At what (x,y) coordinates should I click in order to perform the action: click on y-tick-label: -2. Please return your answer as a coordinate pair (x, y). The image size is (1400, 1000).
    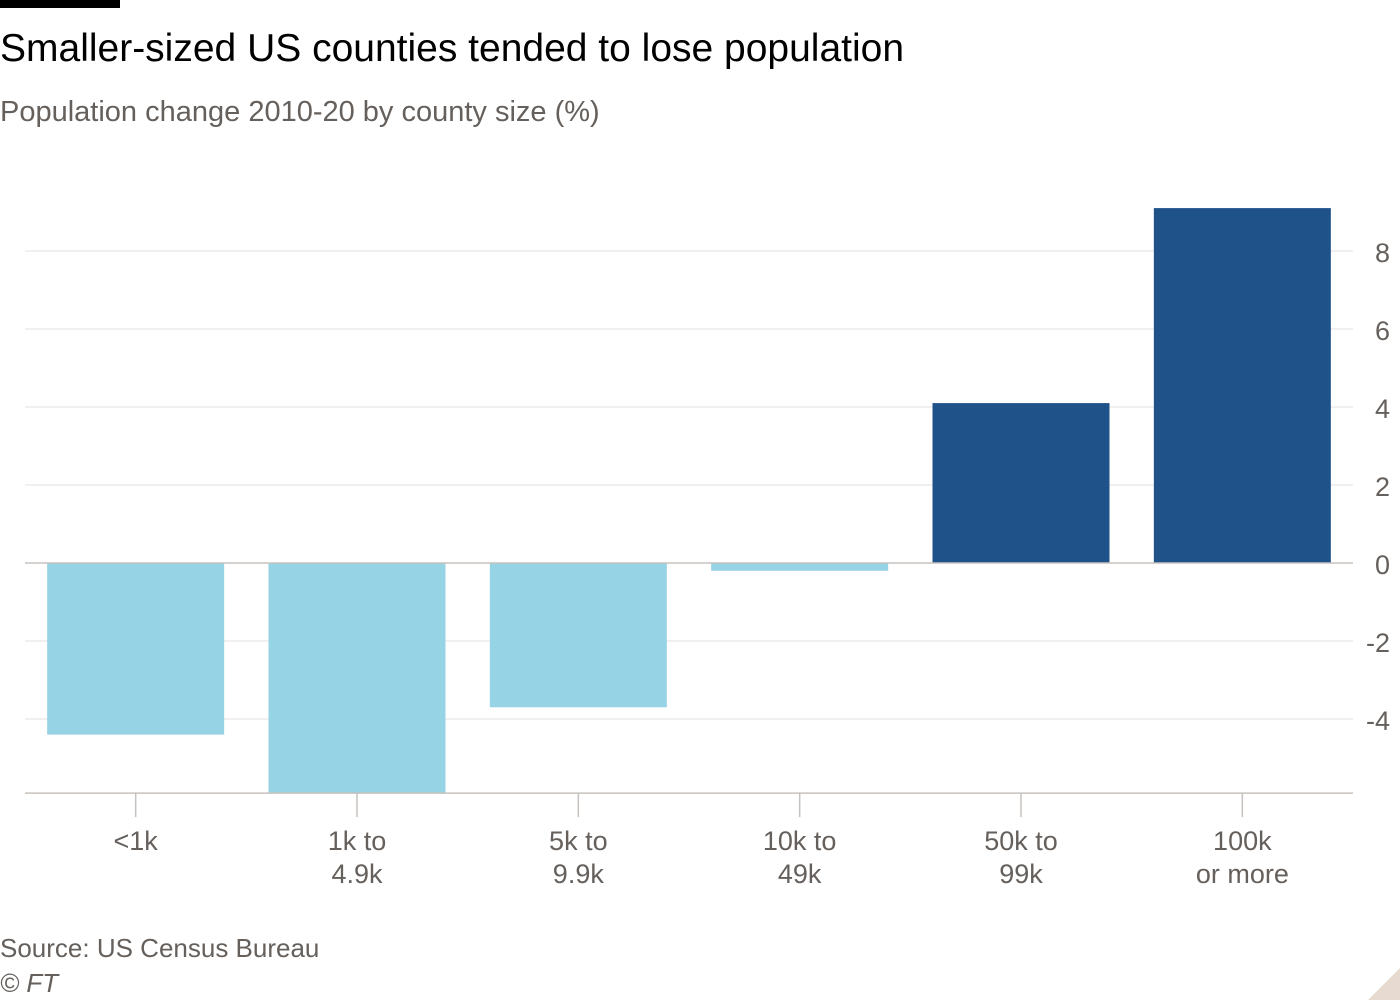
    Looking at the image, I should click on (1378, 643).